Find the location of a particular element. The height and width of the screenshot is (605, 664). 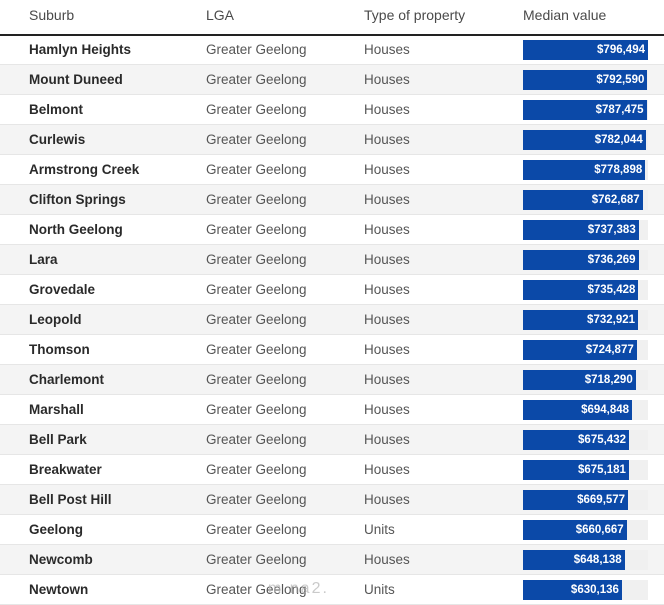

median-value-bar-track: $792,590 is located at coordinates (585, 80).